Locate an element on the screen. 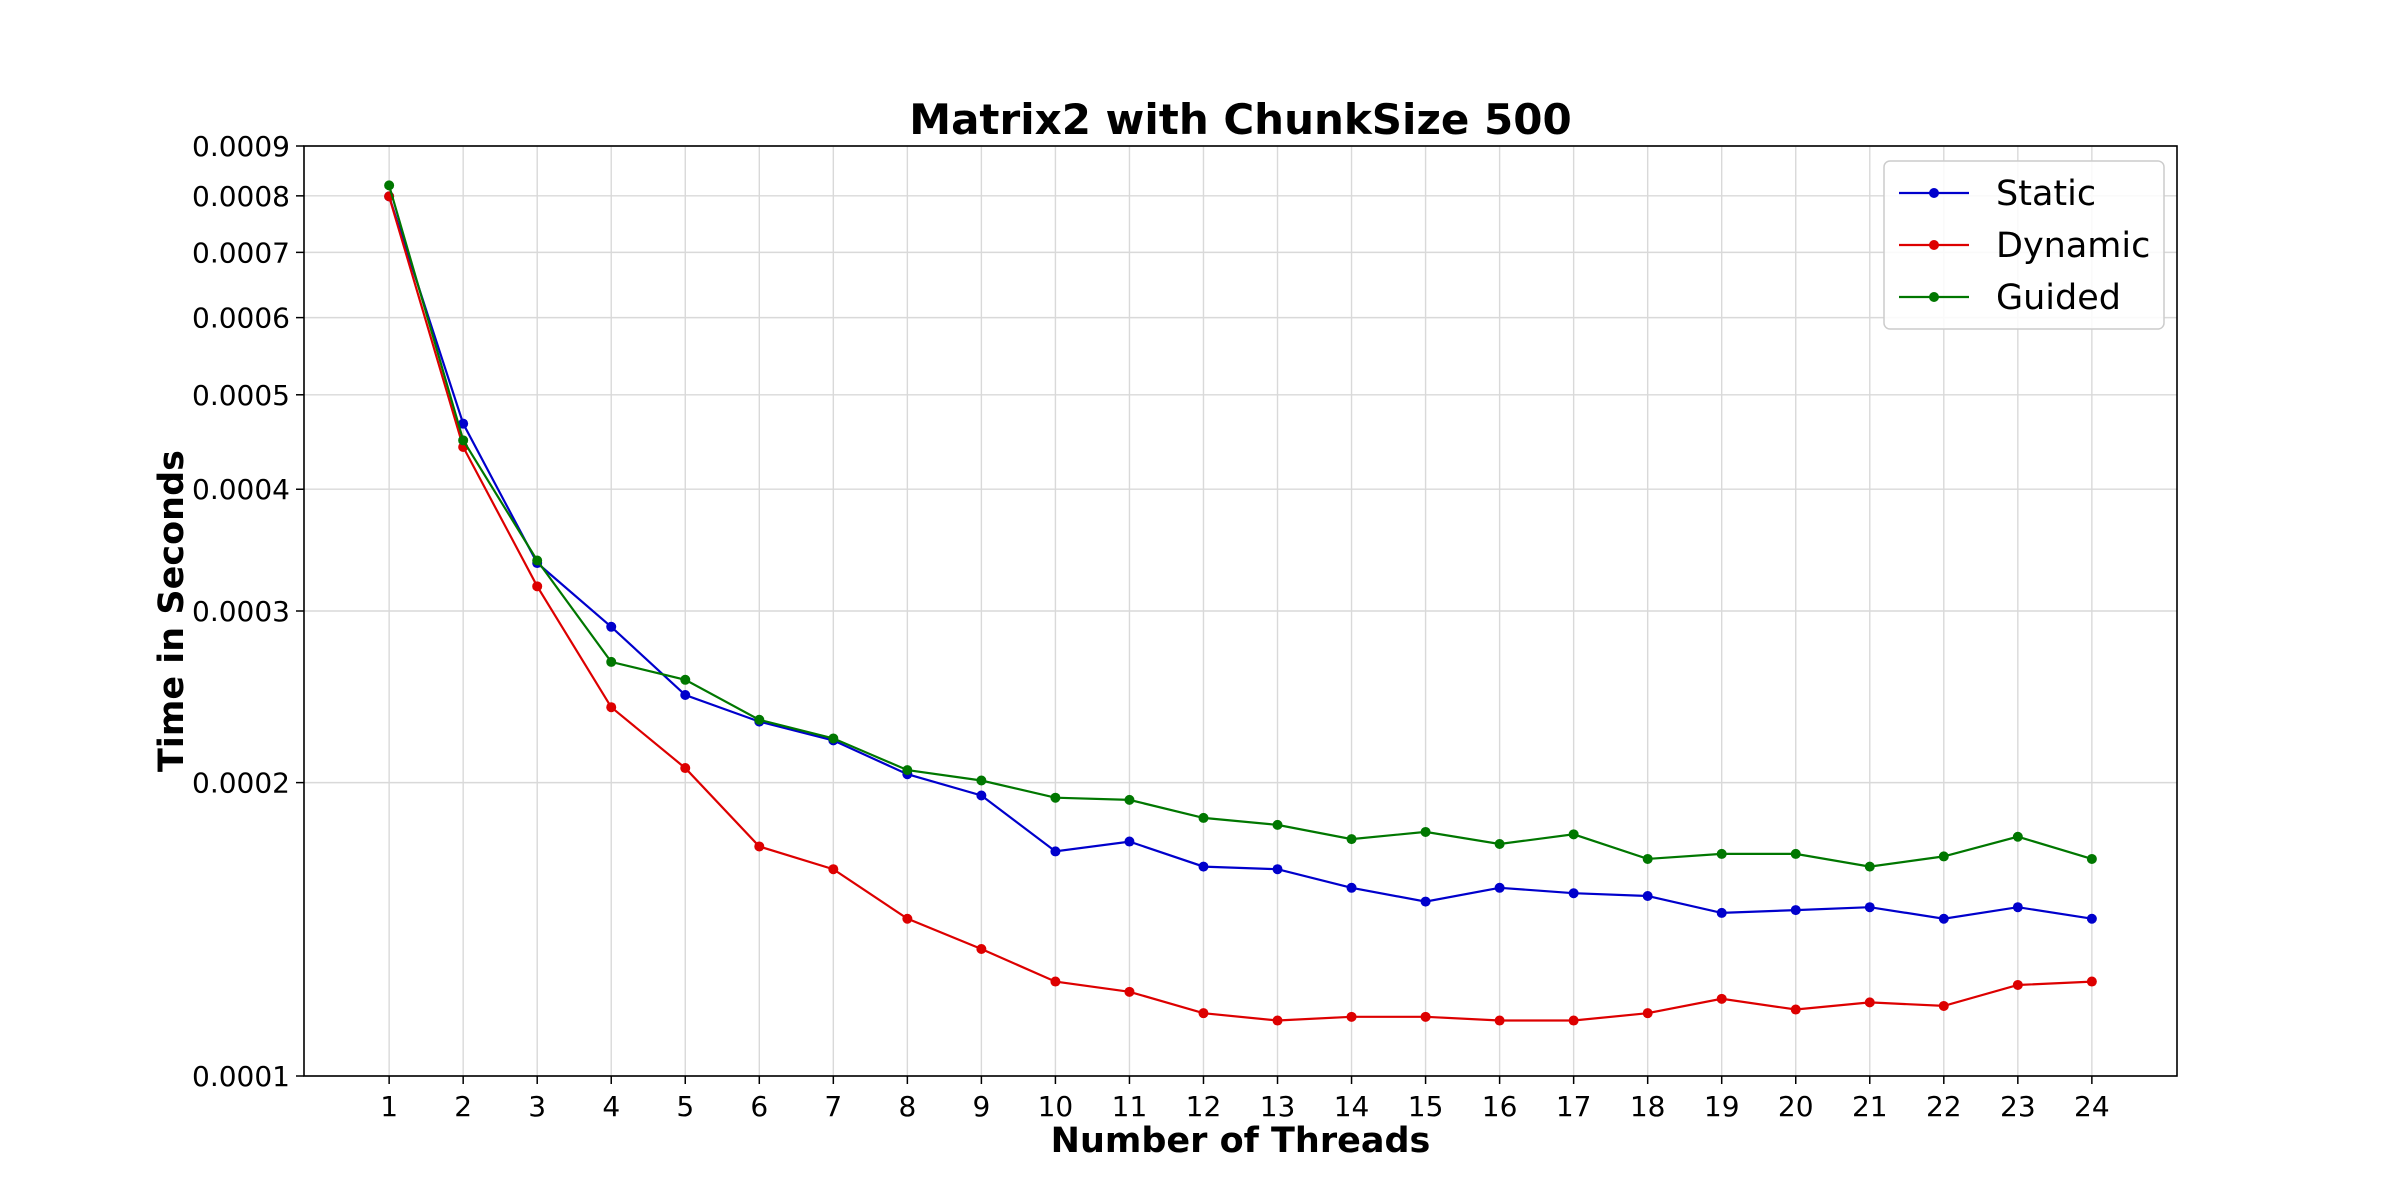  x-tick-label: 9 is located at coordinates (981, 1106).